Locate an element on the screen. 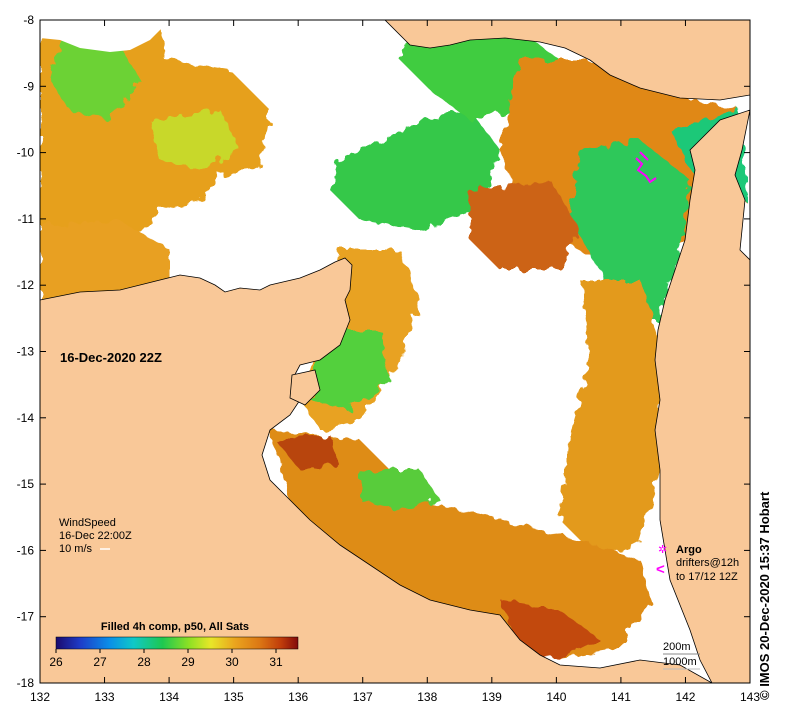 This screenshot has width=791, height=716. argo-legend: ✲ Argo < drifters@12h to 17/12 12Z is located at coordinates (697, 563).